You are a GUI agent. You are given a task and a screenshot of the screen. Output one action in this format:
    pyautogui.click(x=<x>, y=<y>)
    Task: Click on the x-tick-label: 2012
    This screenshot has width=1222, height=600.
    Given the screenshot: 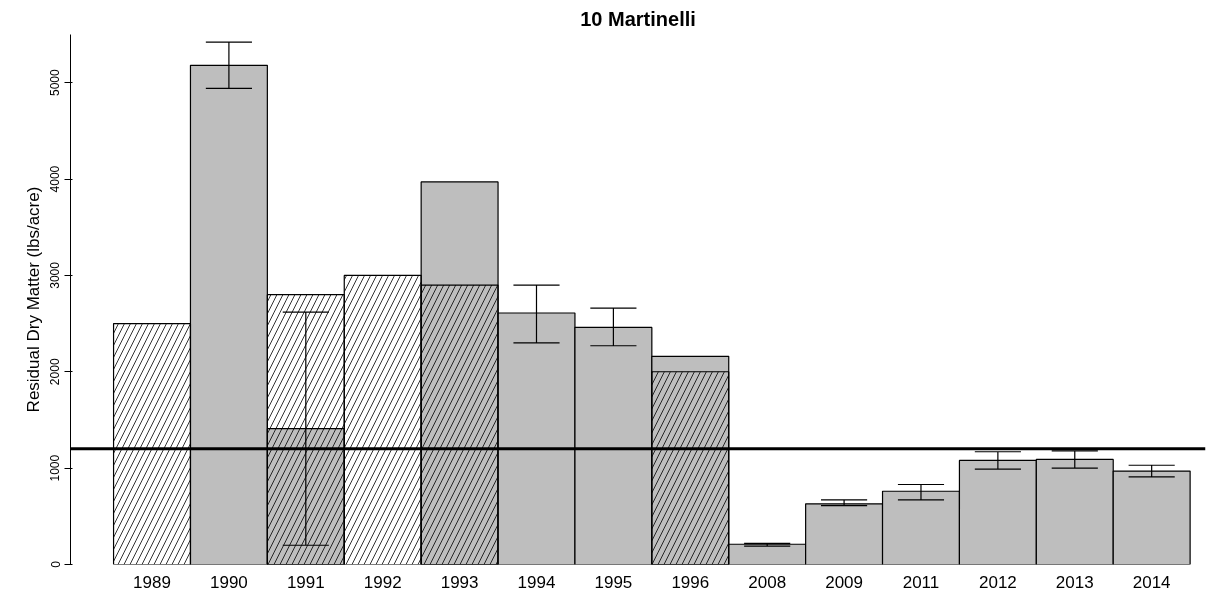 What is the action you would take?
    pyautogui.click(x=997, y=582)
    